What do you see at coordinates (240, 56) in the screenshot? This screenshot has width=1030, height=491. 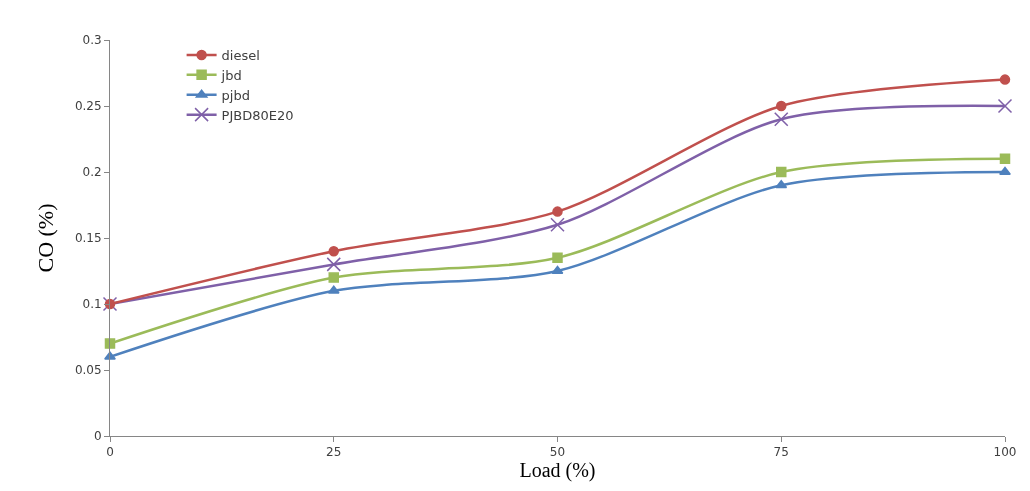 I see `legend-label: diesel` at bounding box center [240, 56].